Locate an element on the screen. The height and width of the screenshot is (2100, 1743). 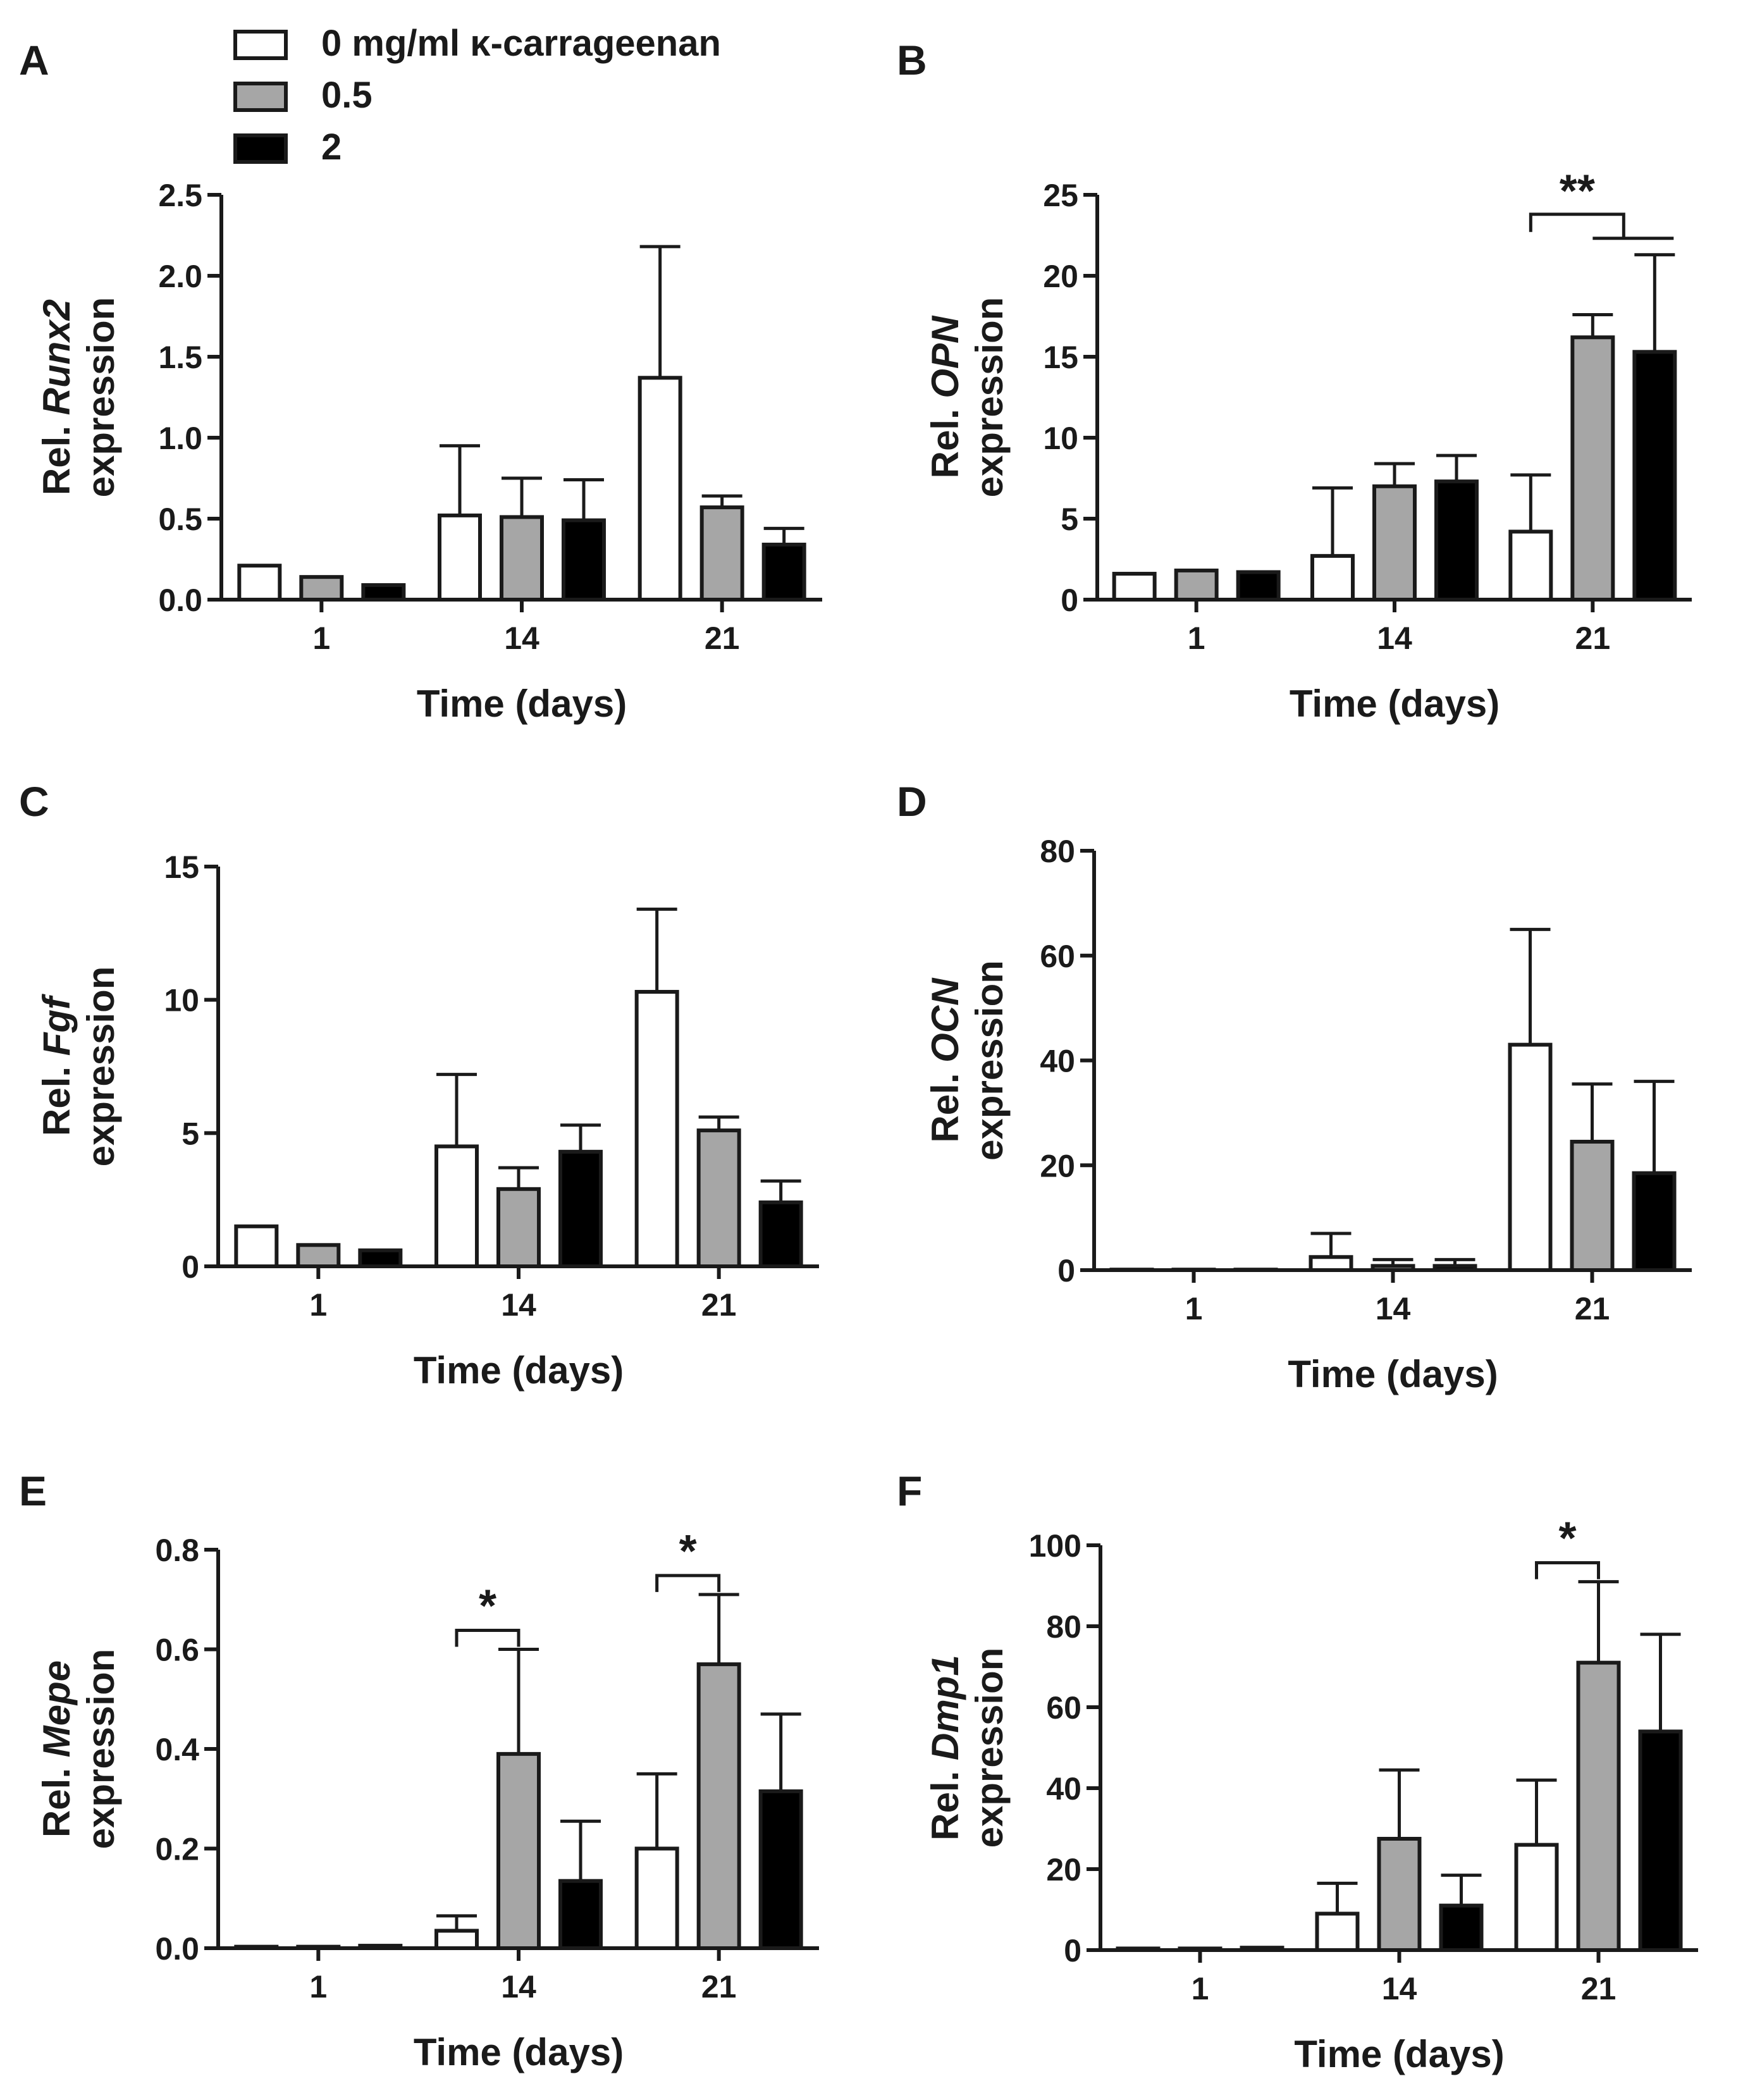
legend-label-0: 0 mg/ml κ-carrageenan is located at coordinates (521, 43).